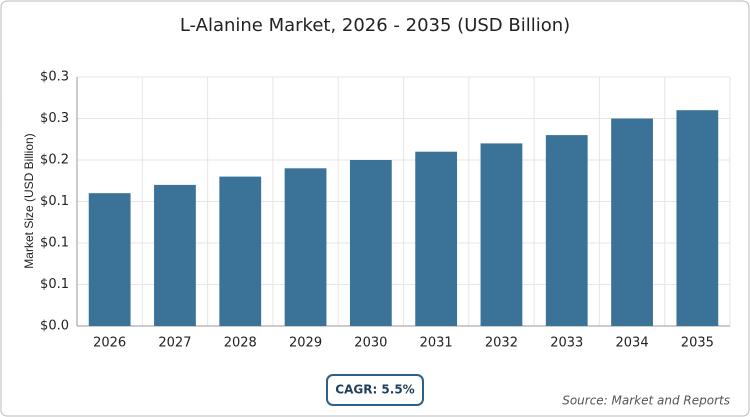  I want to click on cagr-box, so click(375, 390).